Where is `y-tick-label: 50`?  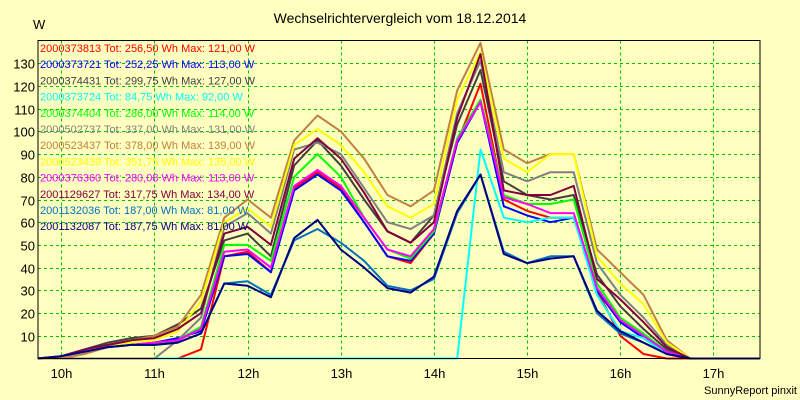
y-tick-label: 50 is located at coordinates (28, 246).